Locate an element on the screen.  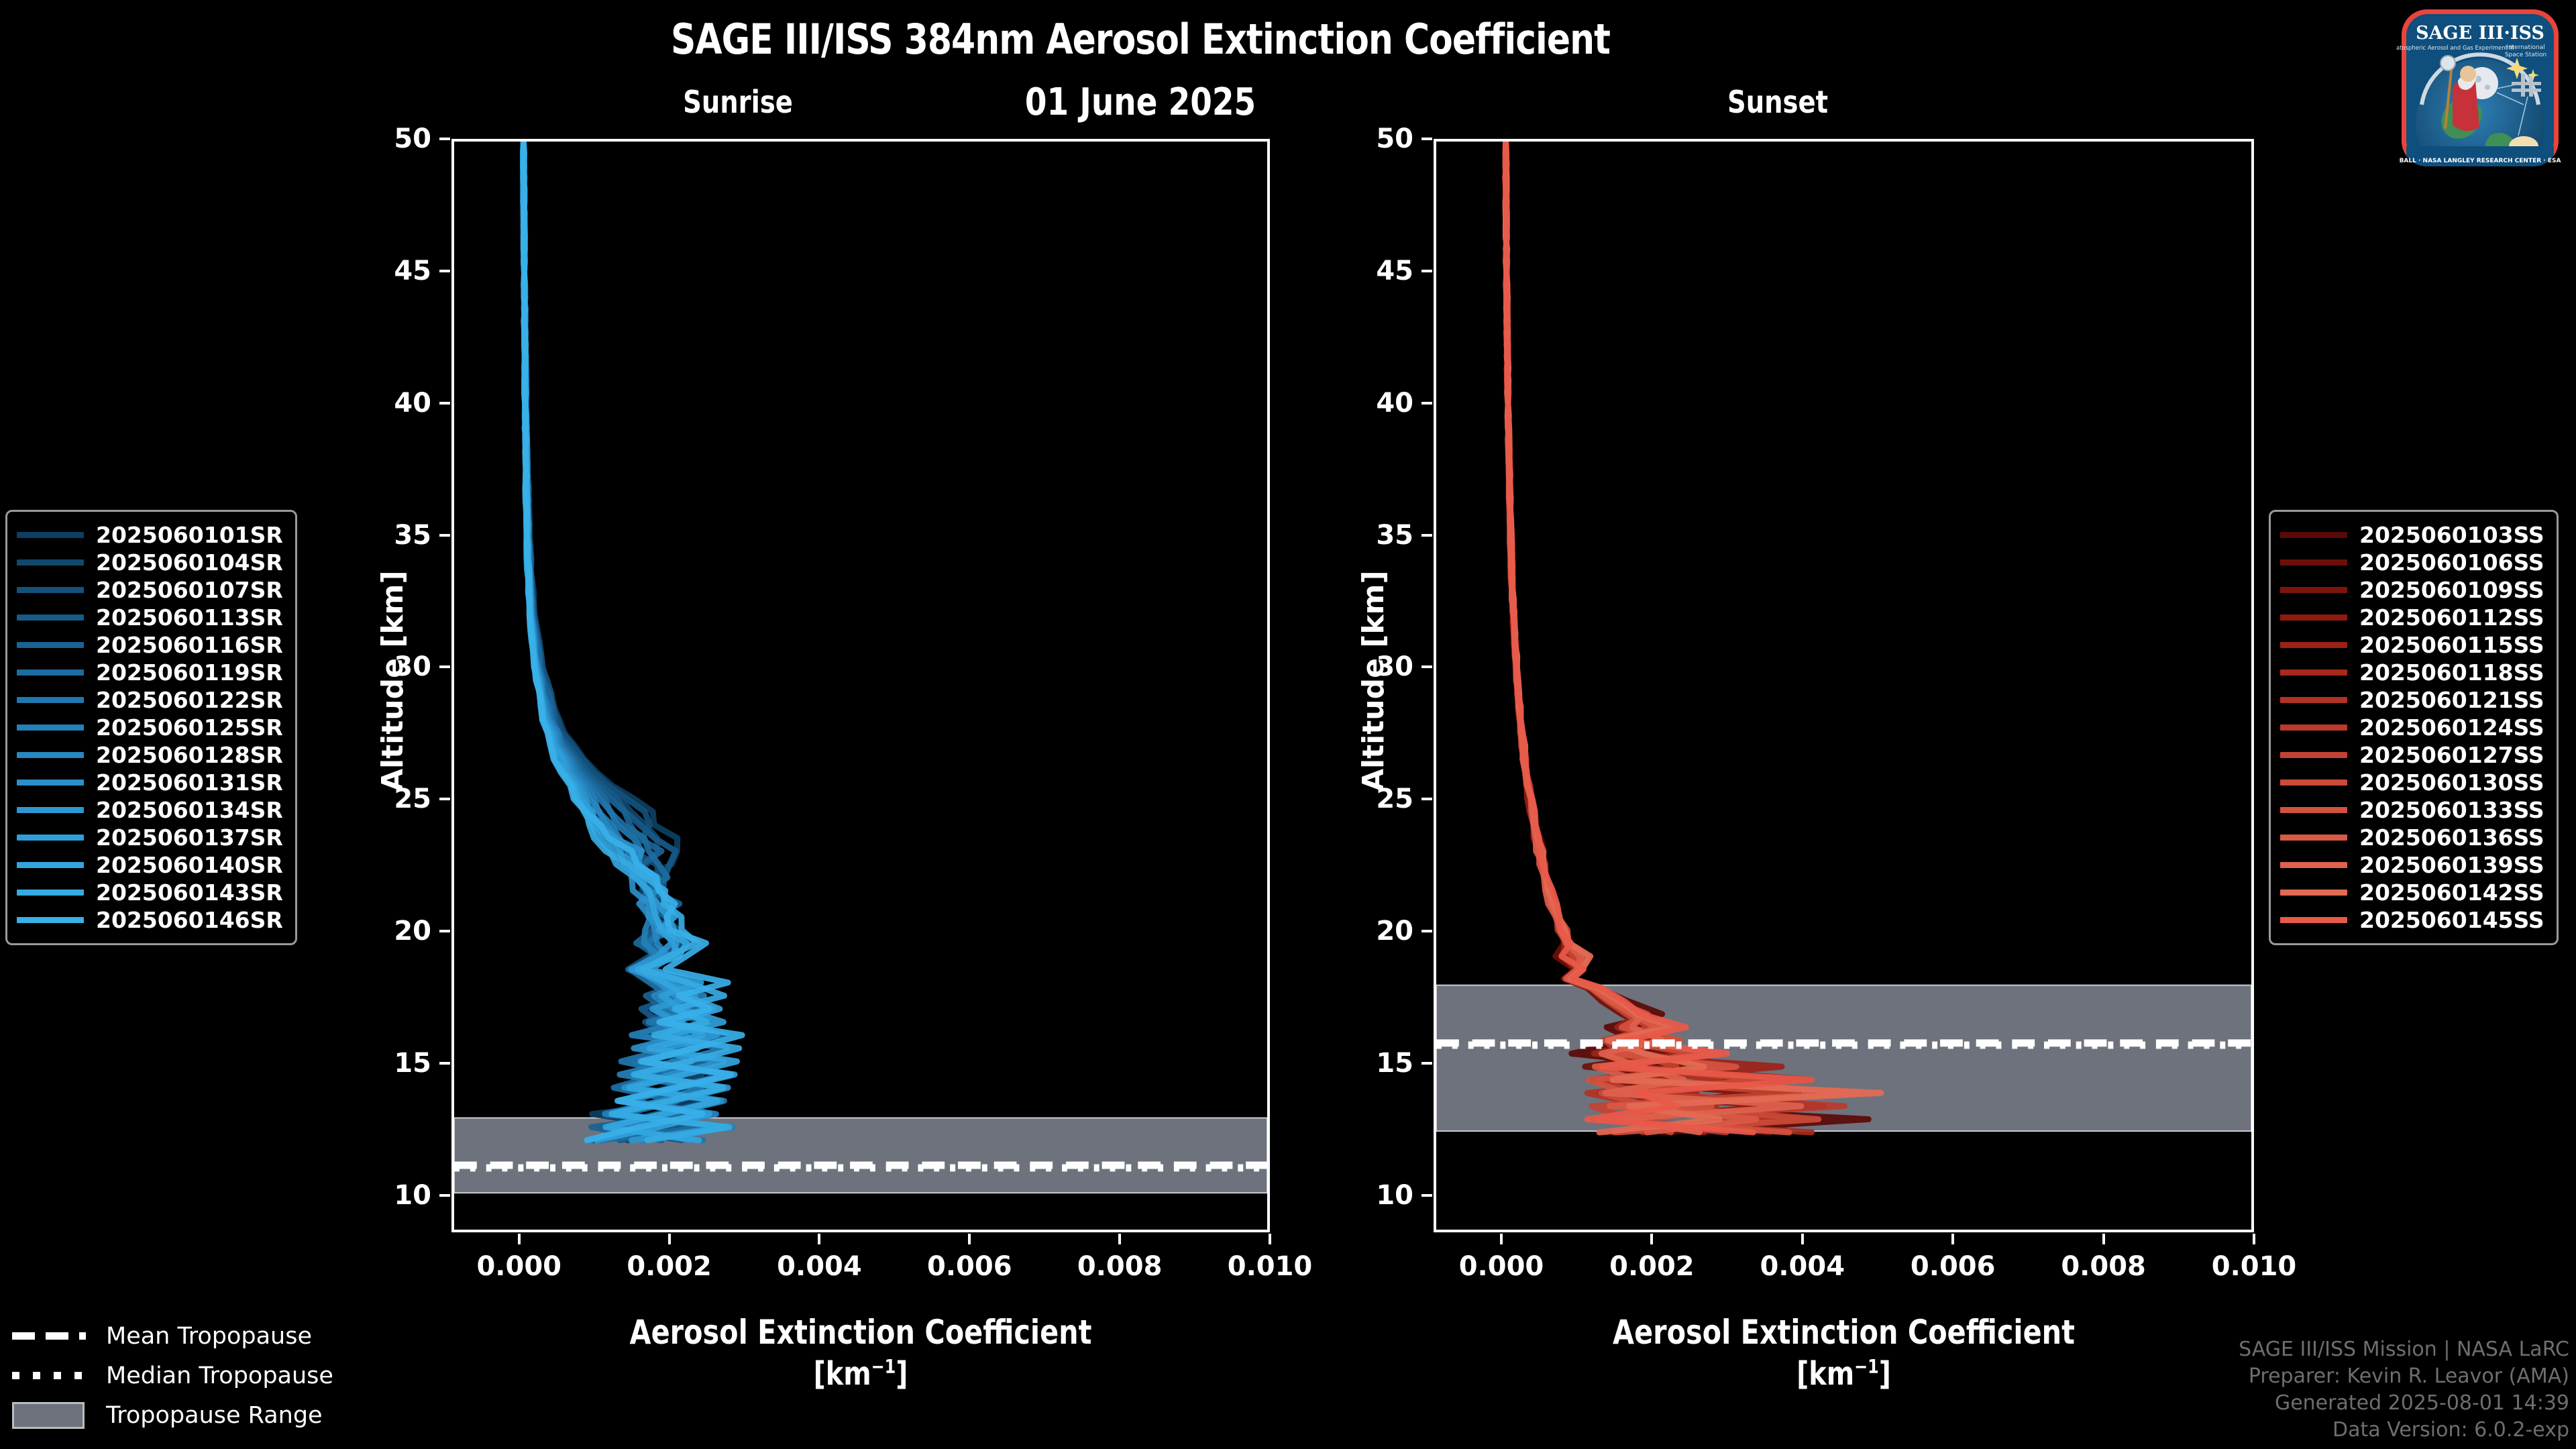
legend-series-label: 2025060139SS is located at coordinates (2451, 865).